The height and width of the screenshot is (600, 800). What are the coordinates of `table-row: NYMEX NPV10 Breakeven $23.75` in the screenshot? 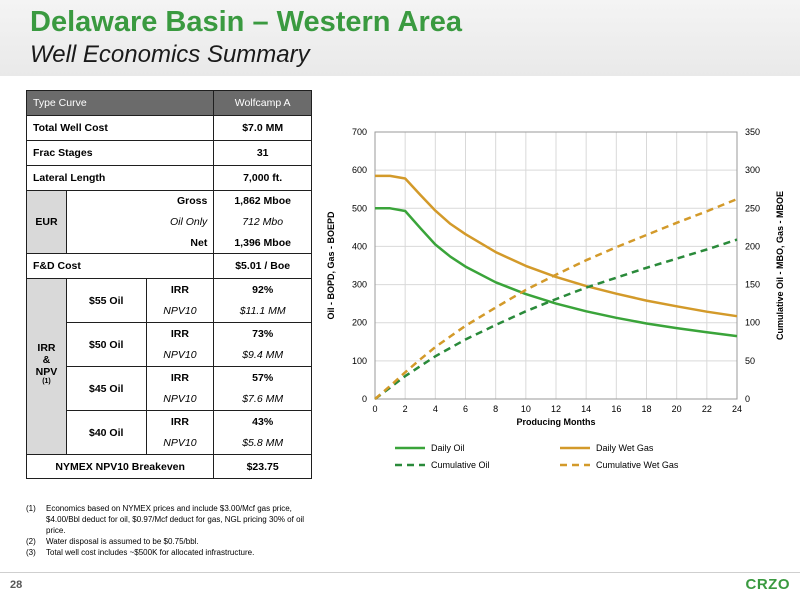 It's located at (168, 466).